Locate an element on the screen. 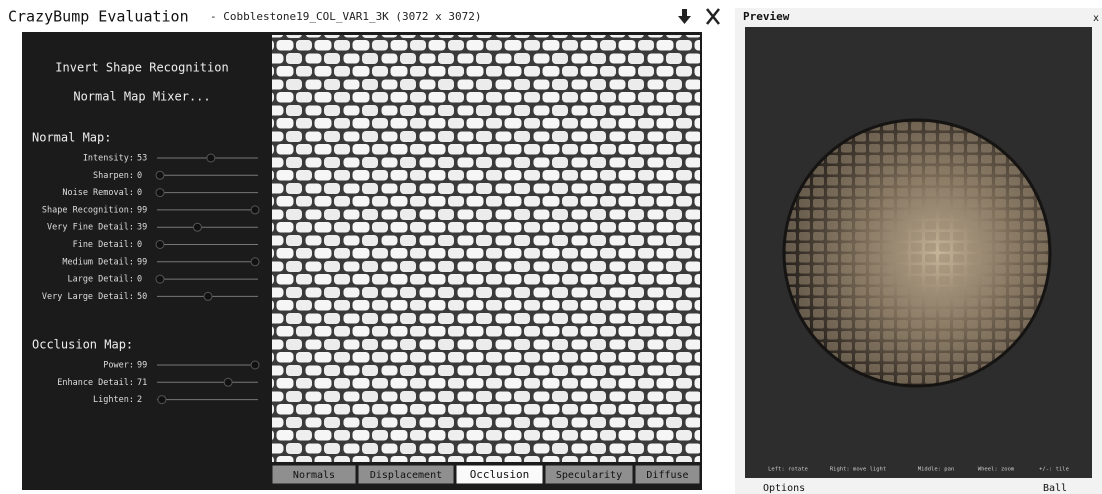 This screenshot has height=494, width=1102. tab-label: Diffuse is located at coordinates (667, 475).